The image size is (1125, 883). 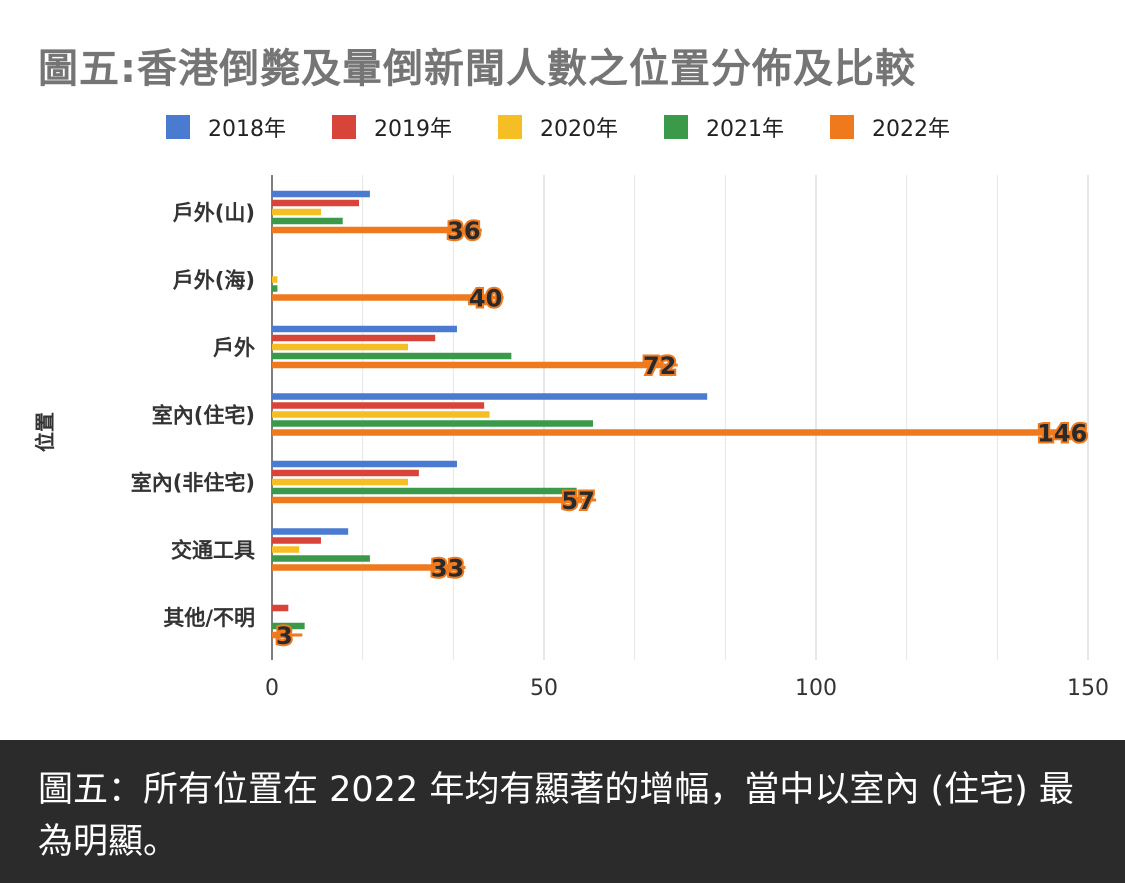 What do you see at coordinates (911, 129) in the screenshot?
I see `legend-label: 2022年` at bounding box center [911, 129].